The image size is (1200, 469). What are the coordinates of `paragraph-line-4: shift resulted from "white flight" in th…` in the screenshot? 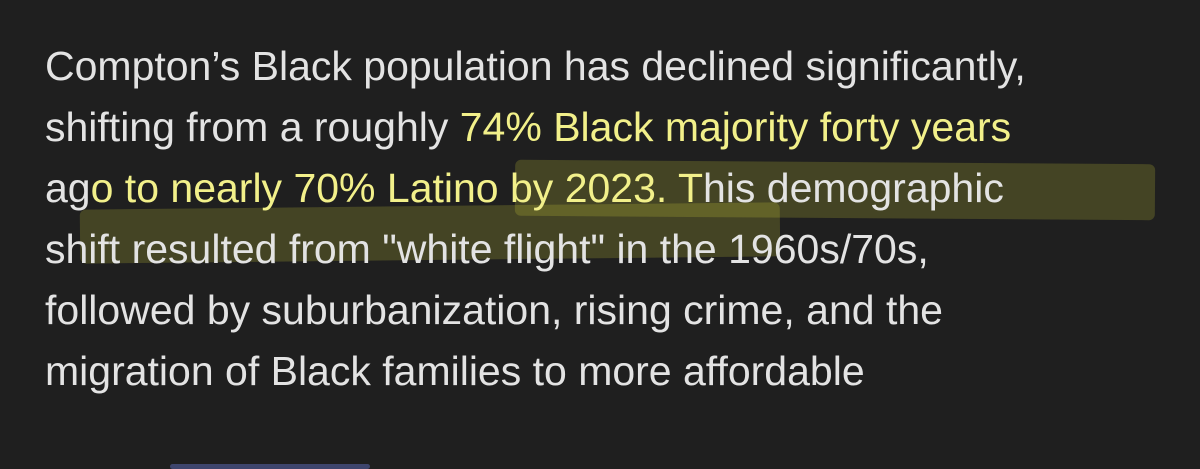 It's located at (487, 249).